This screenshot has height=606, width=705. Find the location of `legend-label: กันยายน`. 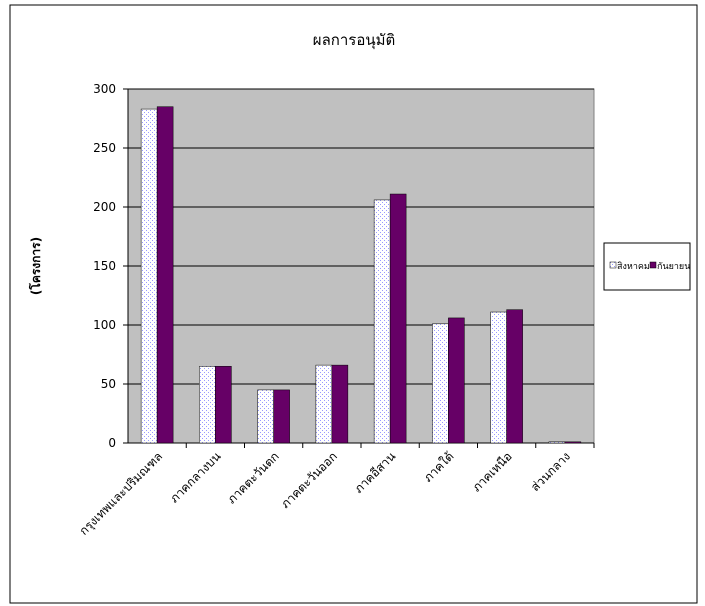

legend-label: กันยายน is located at coordinates (673, 267).